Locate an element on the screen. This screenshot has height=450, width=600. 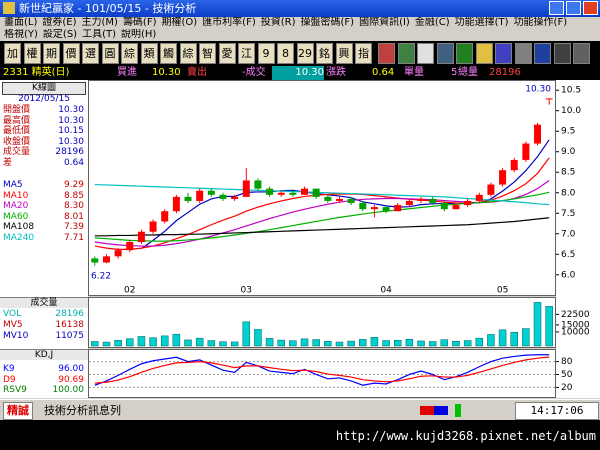
panel-title: K線圖 is located at coordinates (44, 88).